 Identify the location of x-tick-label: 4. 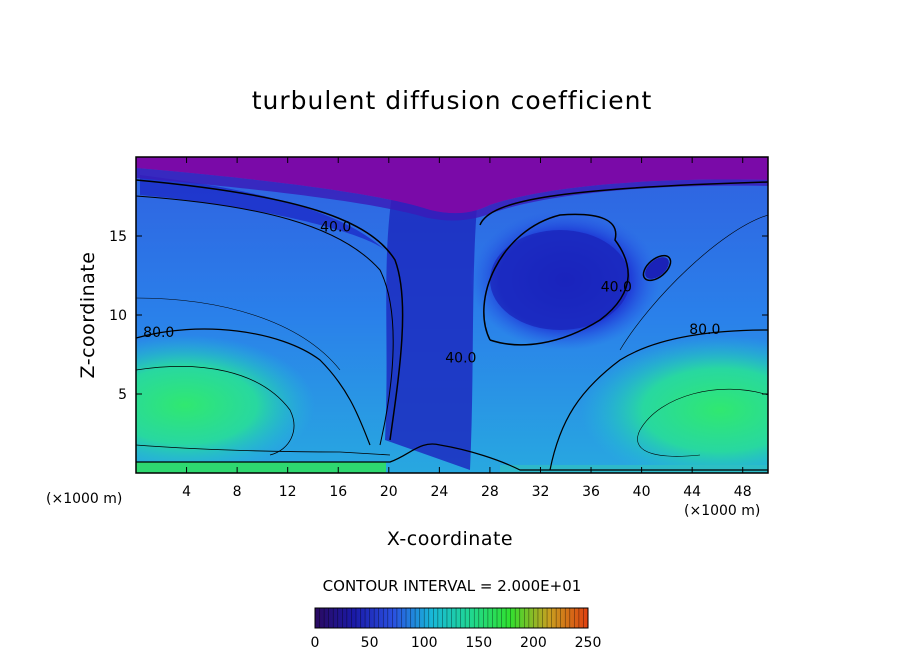
(186, 492).